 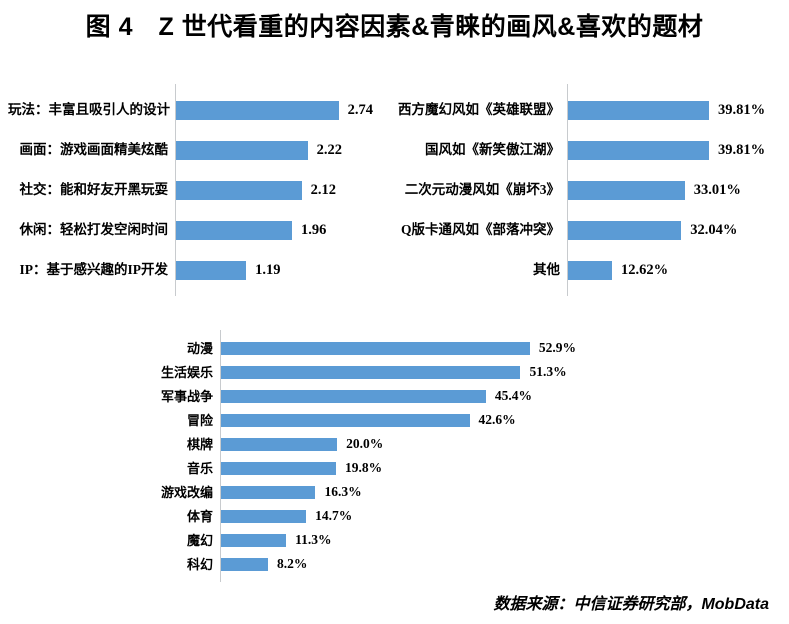 What do you see at coordinates (94, 270) in the screenshot?
I see `category-label: IP：基于感兴趣的IP开发` at bounding box center [94, 270].